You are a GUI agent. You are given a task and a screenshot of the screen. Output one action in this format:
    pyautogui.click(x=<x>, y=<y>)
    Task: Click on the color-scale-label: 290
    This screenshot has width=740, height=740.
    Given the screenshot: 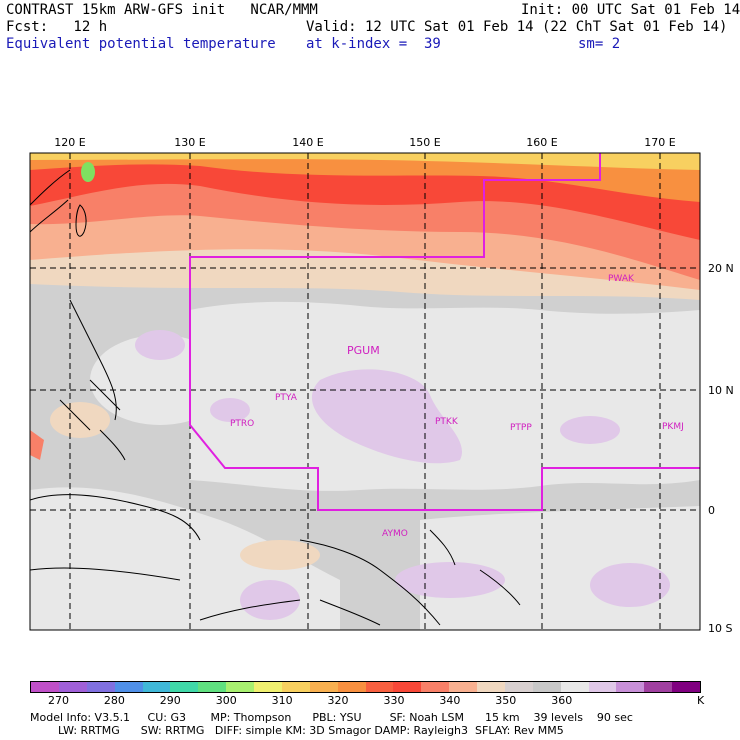 What is the action you would take?
    pyautogui.click(x=170, y=700)
    